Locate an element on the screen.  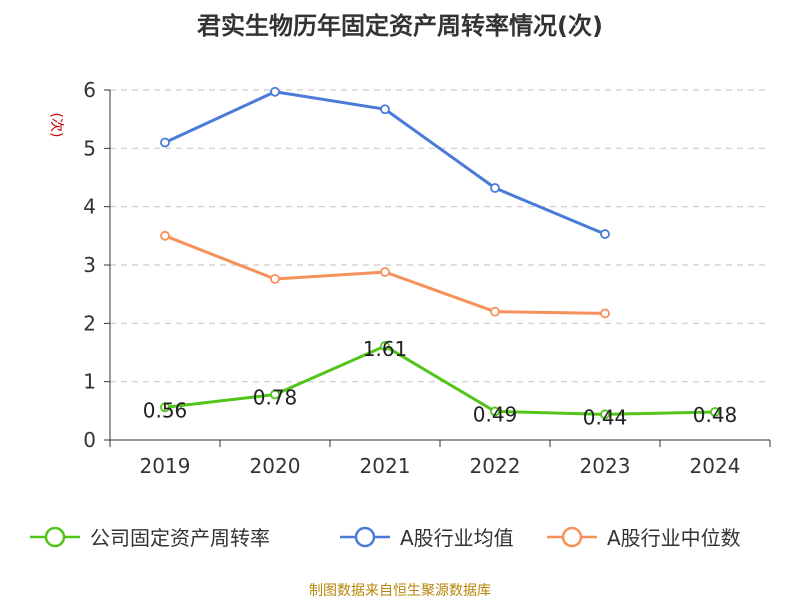
y-tick-label: 2 is located at coordinates (89, 323).